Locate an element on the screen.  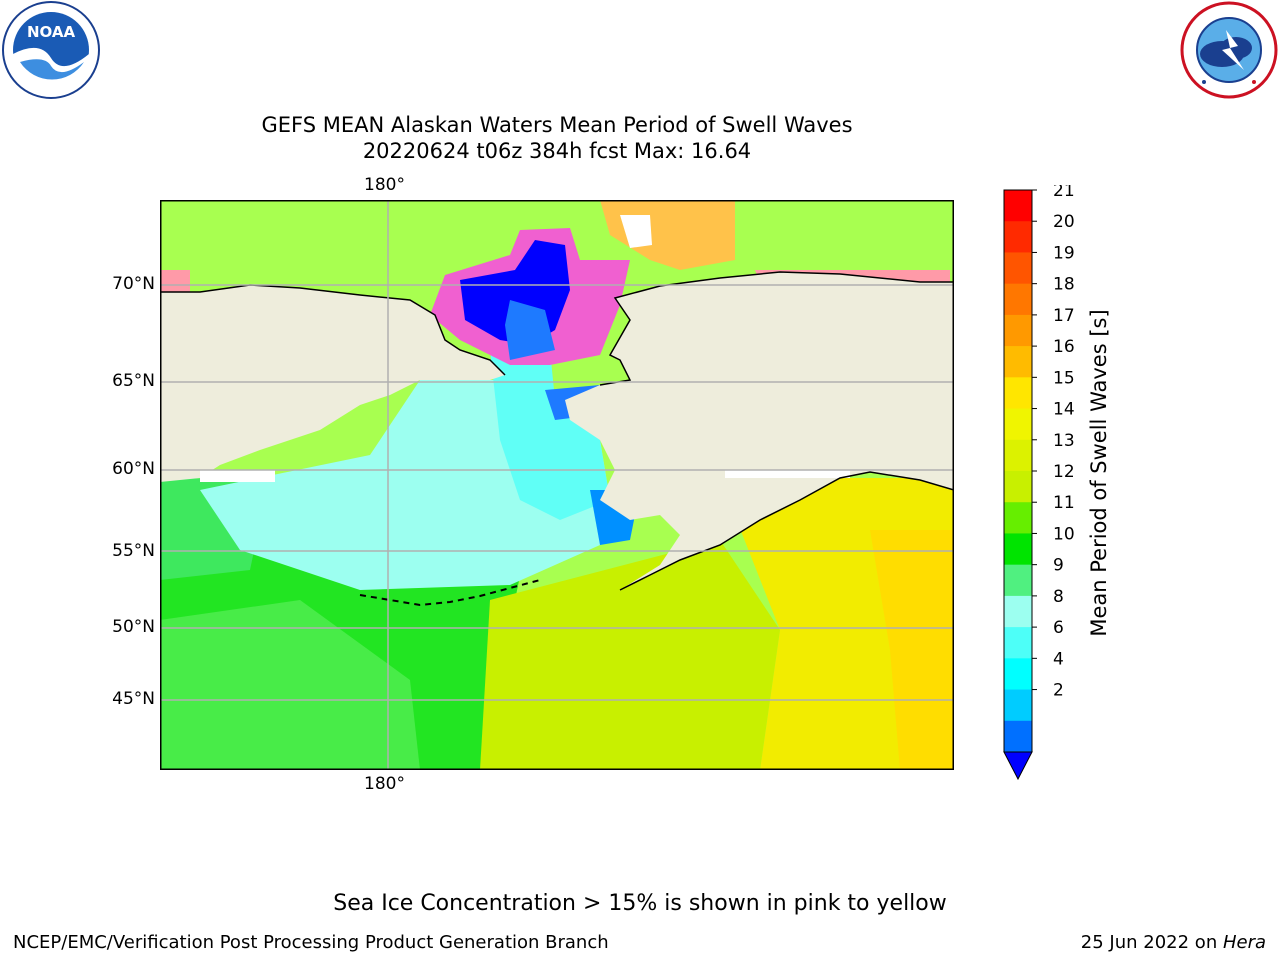
footer-date: 25 Jun 2022 on Hera is located at coordinates (1173, 943).